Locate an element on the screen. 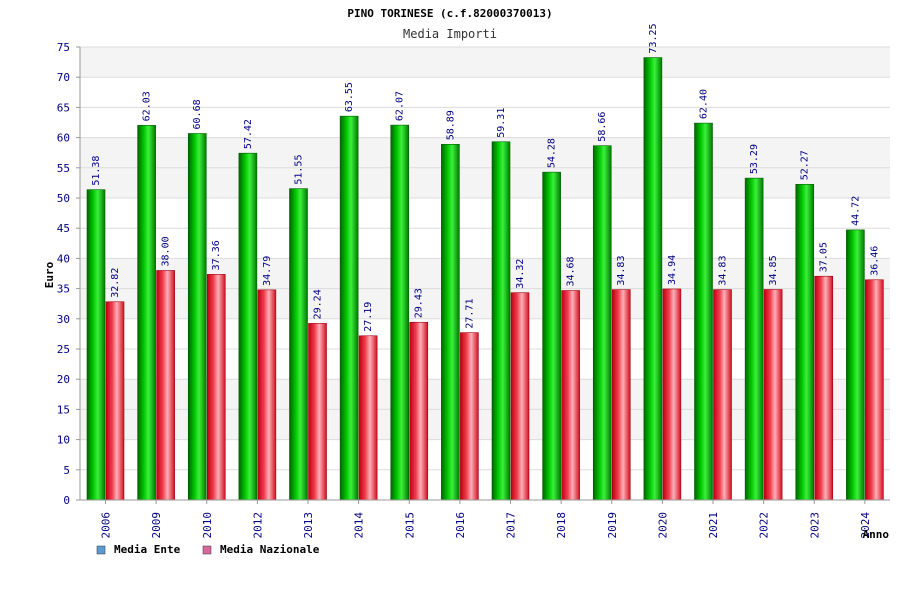 This screenshot has width=900, height=600. legend-swatch-media-nazionale is located at coordinates (207, 550).